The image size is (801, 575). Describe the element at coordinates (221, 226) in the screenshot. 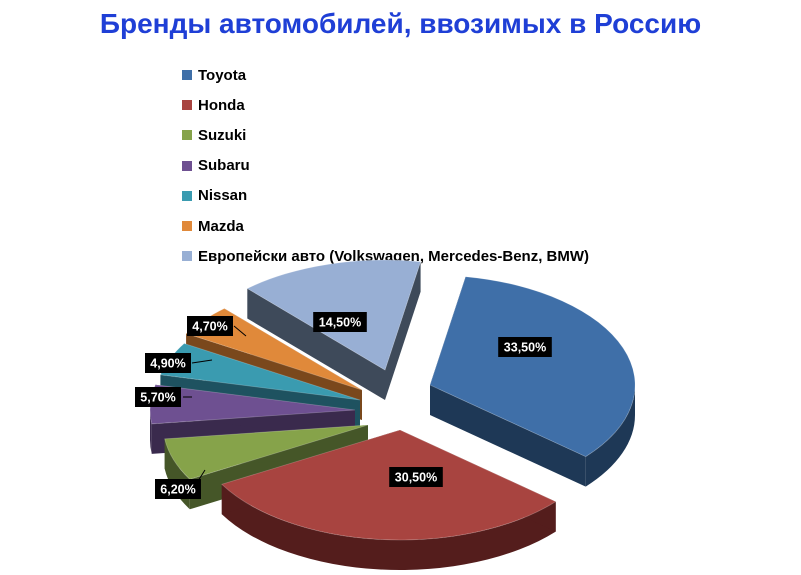

I see `legend-label: Mazda` at that location.